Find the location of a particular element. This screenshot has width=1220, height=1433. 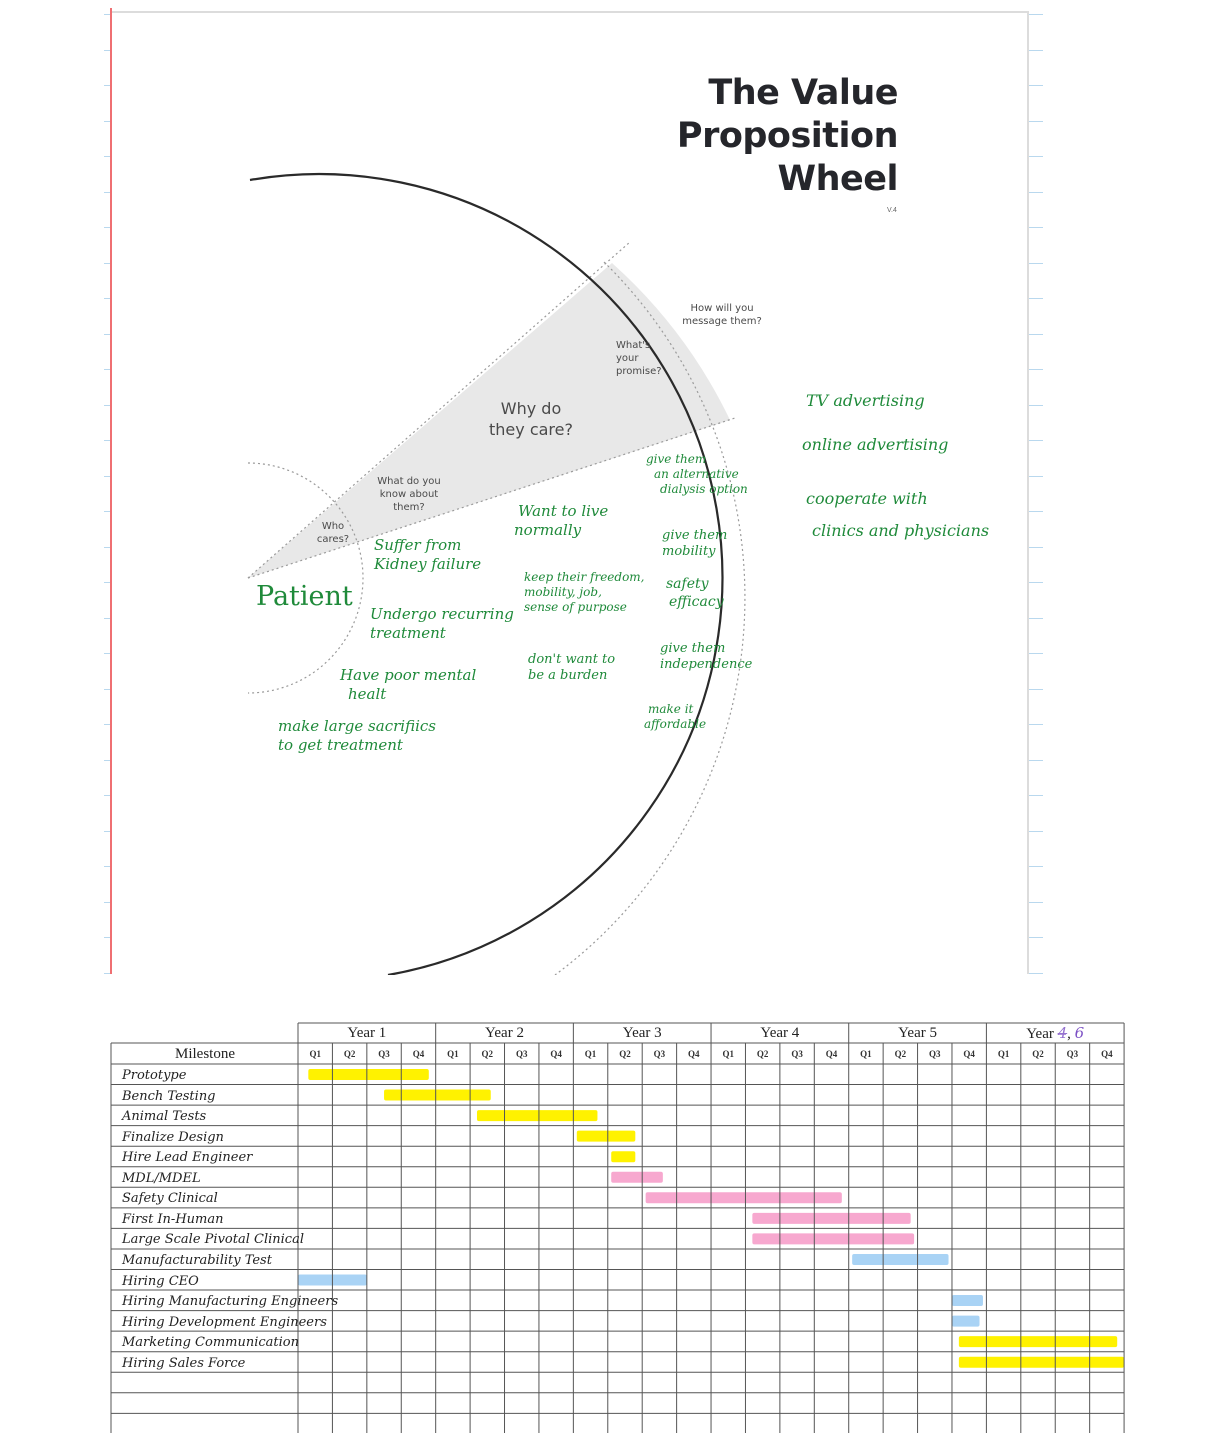

note-message-2: online advertising is located at coordinates (875, 444).